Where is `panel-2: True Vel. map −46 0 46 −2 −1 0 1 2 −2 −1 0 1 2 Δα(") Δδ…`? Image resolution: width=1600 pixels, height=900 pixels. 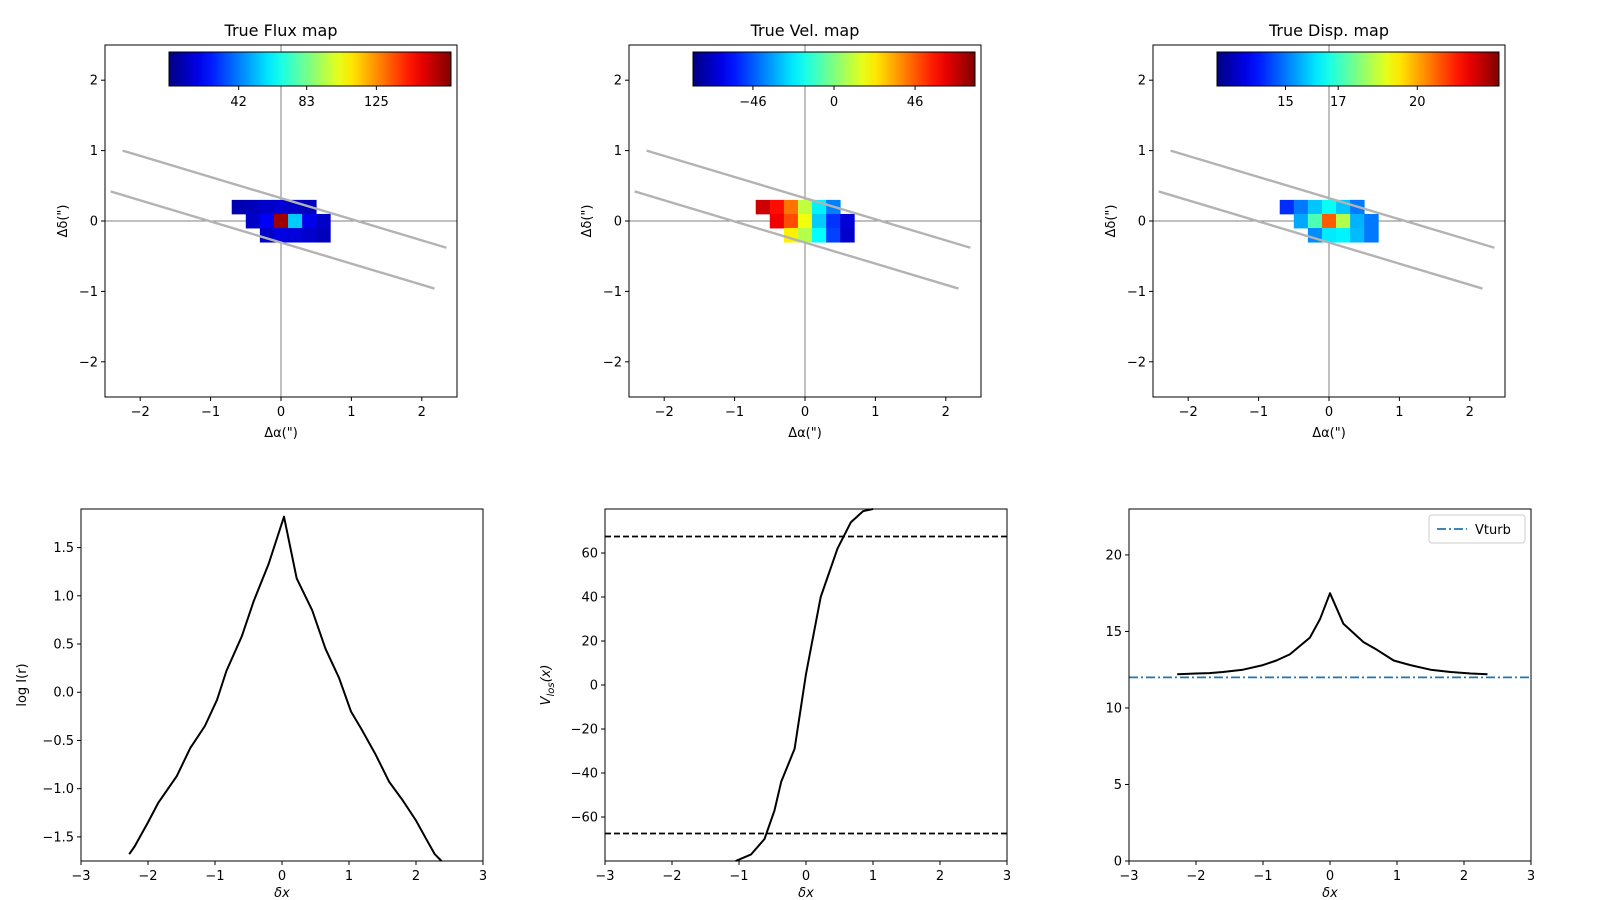 panel-2: True Vel. map −46 0 46 −2 −1 0 1 2 −2 −1 0 1 2 Δα(") Δδ… is located at coordinates (781, 231).